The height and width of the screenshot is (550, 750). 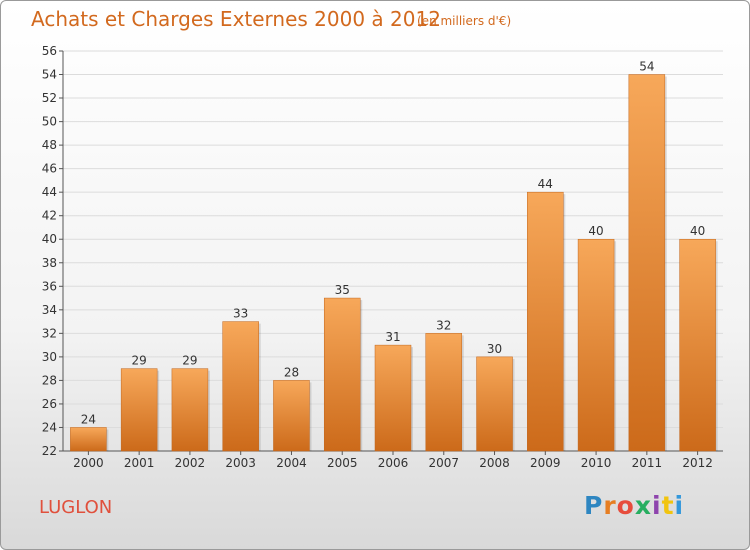 What do you see at coordinates (49, 357) in the screenshot?
I see `y-tick-label: 30` at bounding box center [49, 357].